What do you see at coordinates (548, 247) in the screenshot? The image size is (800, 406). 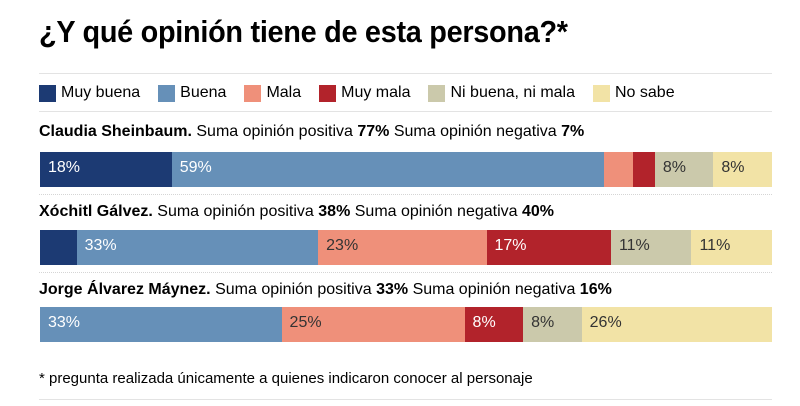 I see `bar-segment: 17%` at bounding box center [548, 247].